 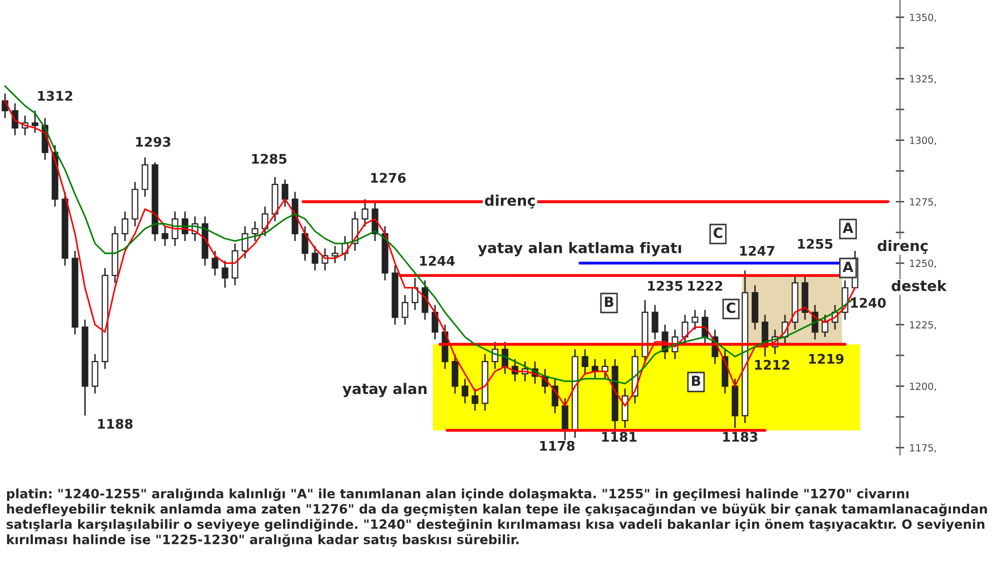 I want to click on annotation: 1188, so click(x=115, y=423).